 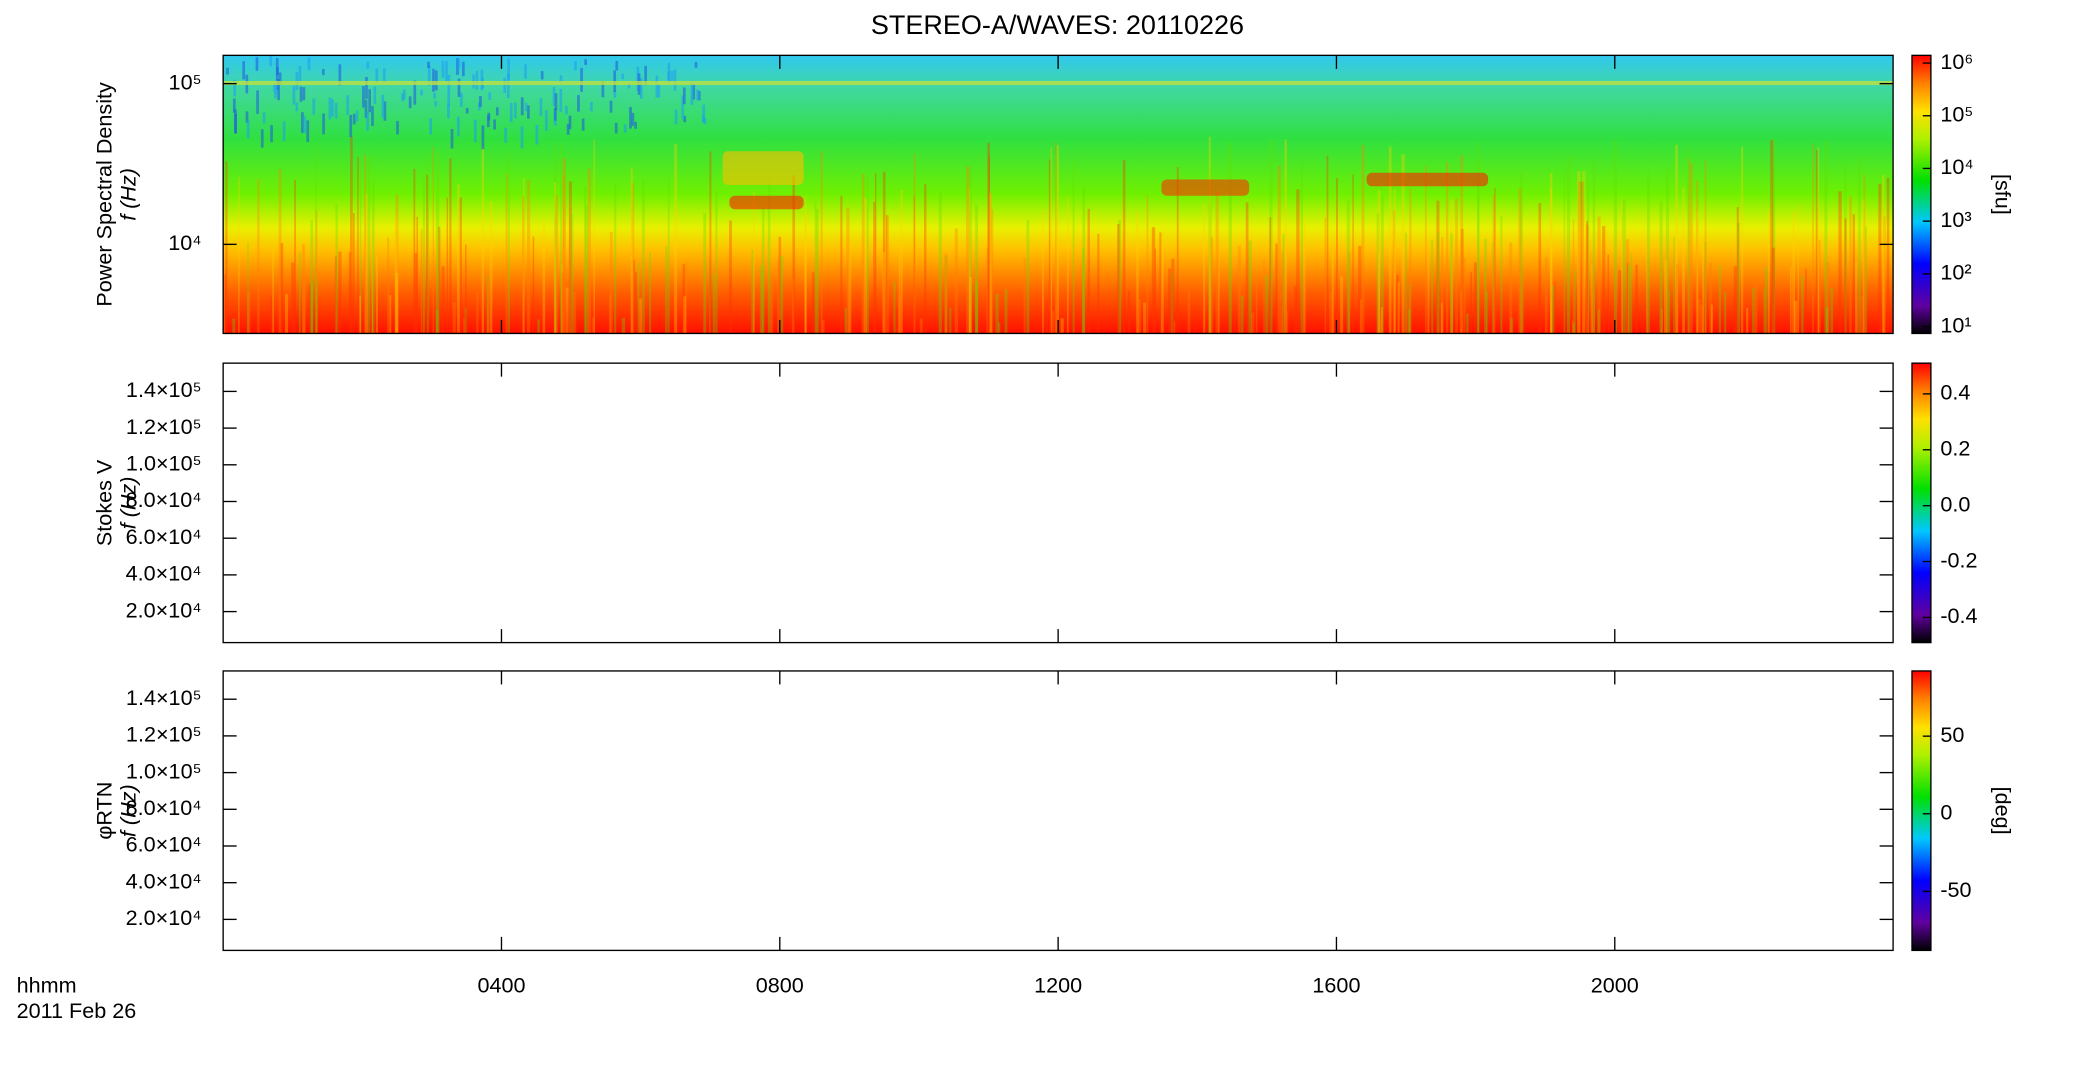 I want to click on y-axis-label: Power Spectral Density, so click(x=103, y=194).